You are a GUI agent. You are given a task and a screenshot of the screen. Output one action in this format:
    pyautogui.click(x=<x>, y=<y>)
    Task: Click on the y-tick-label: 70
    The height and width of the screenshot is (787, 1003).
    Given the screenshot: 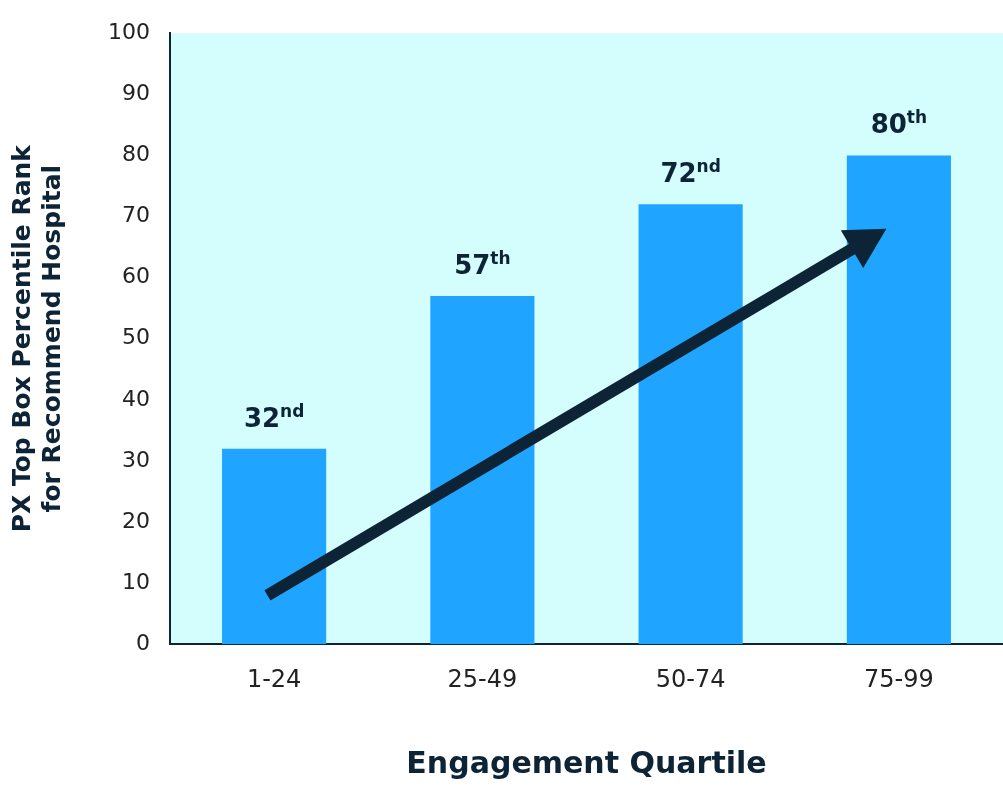 What is the action you would take?
    pyautogui.click(x=135, y=215)
    